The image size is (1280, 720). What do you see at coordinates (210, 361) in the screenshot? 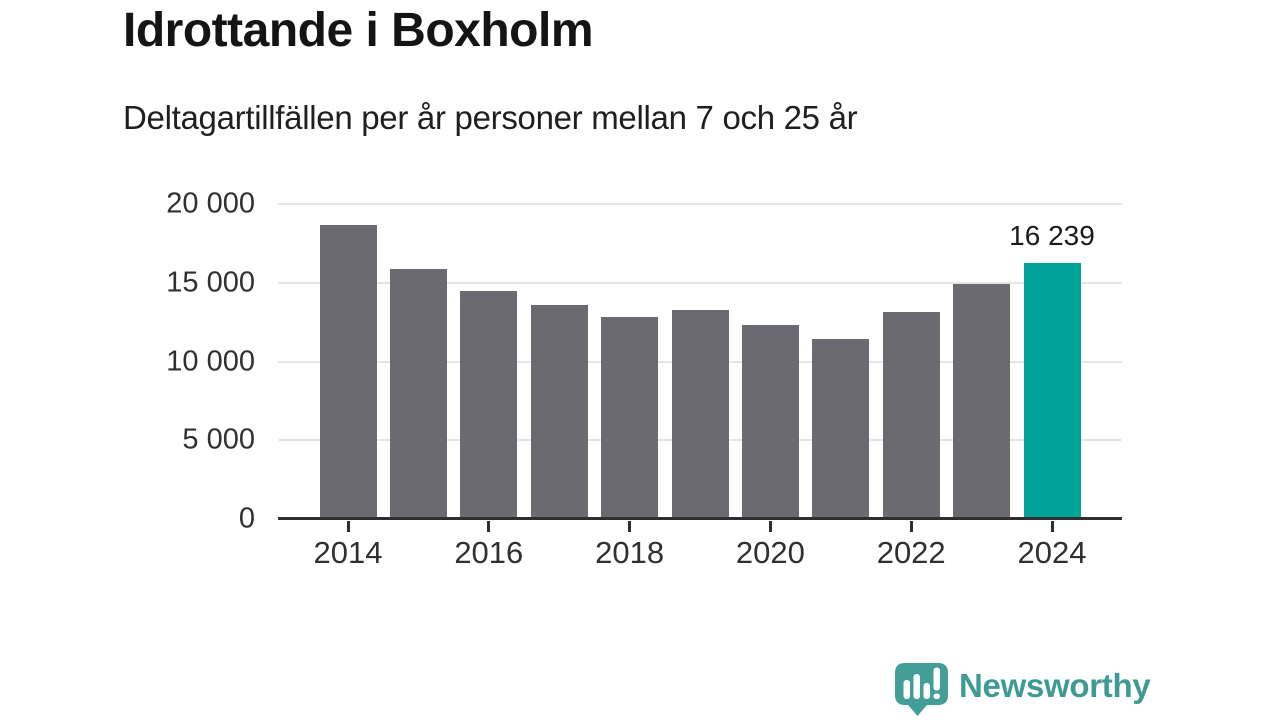
I see `y-tick-label-10000: 10 000` at bounding box center [210, 361].